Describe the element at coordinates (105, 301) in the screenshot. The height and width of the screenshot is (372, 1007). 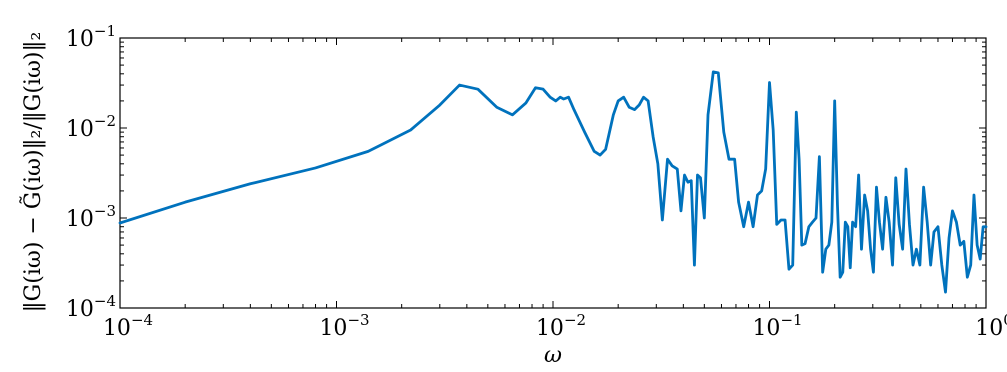
I see `y-tick-label-exponent: −4` at that location.